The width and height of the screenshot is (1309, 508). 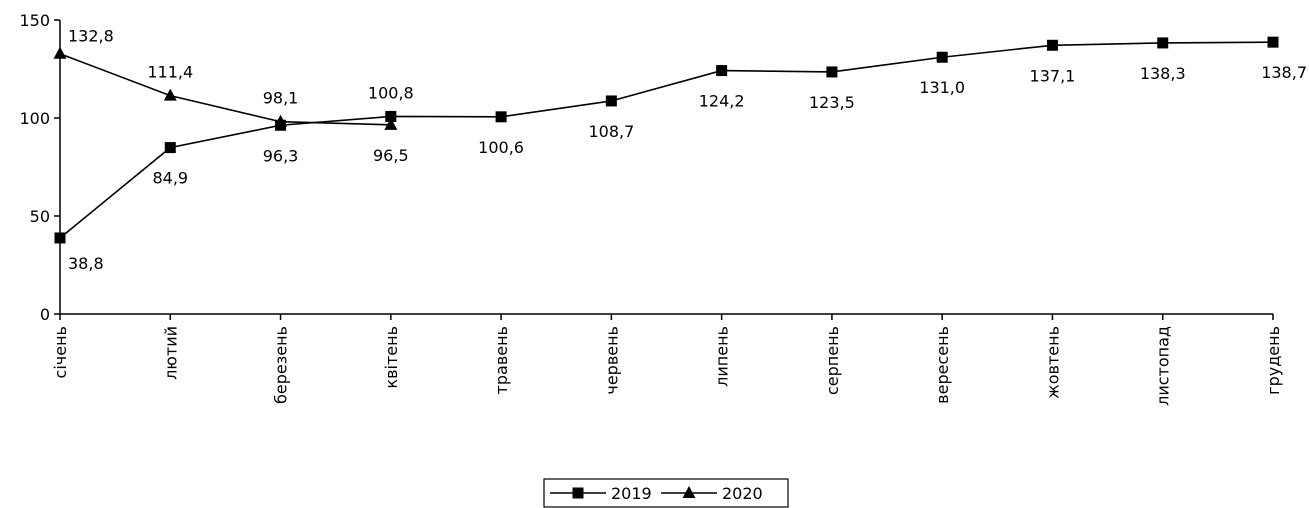 What do you see at coordinates (501, 360) in the screenshot?
I see `x-tick-label: травень` at bounding box center [501, 360].